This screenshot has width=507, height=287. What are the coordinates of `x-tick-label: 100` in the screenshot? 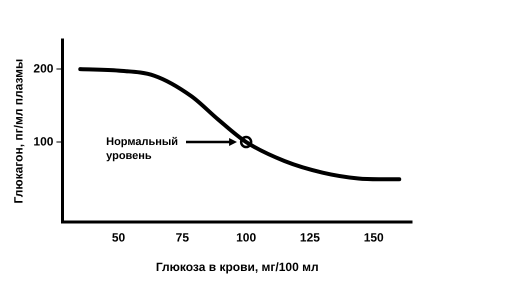 It's located at (246, 237).